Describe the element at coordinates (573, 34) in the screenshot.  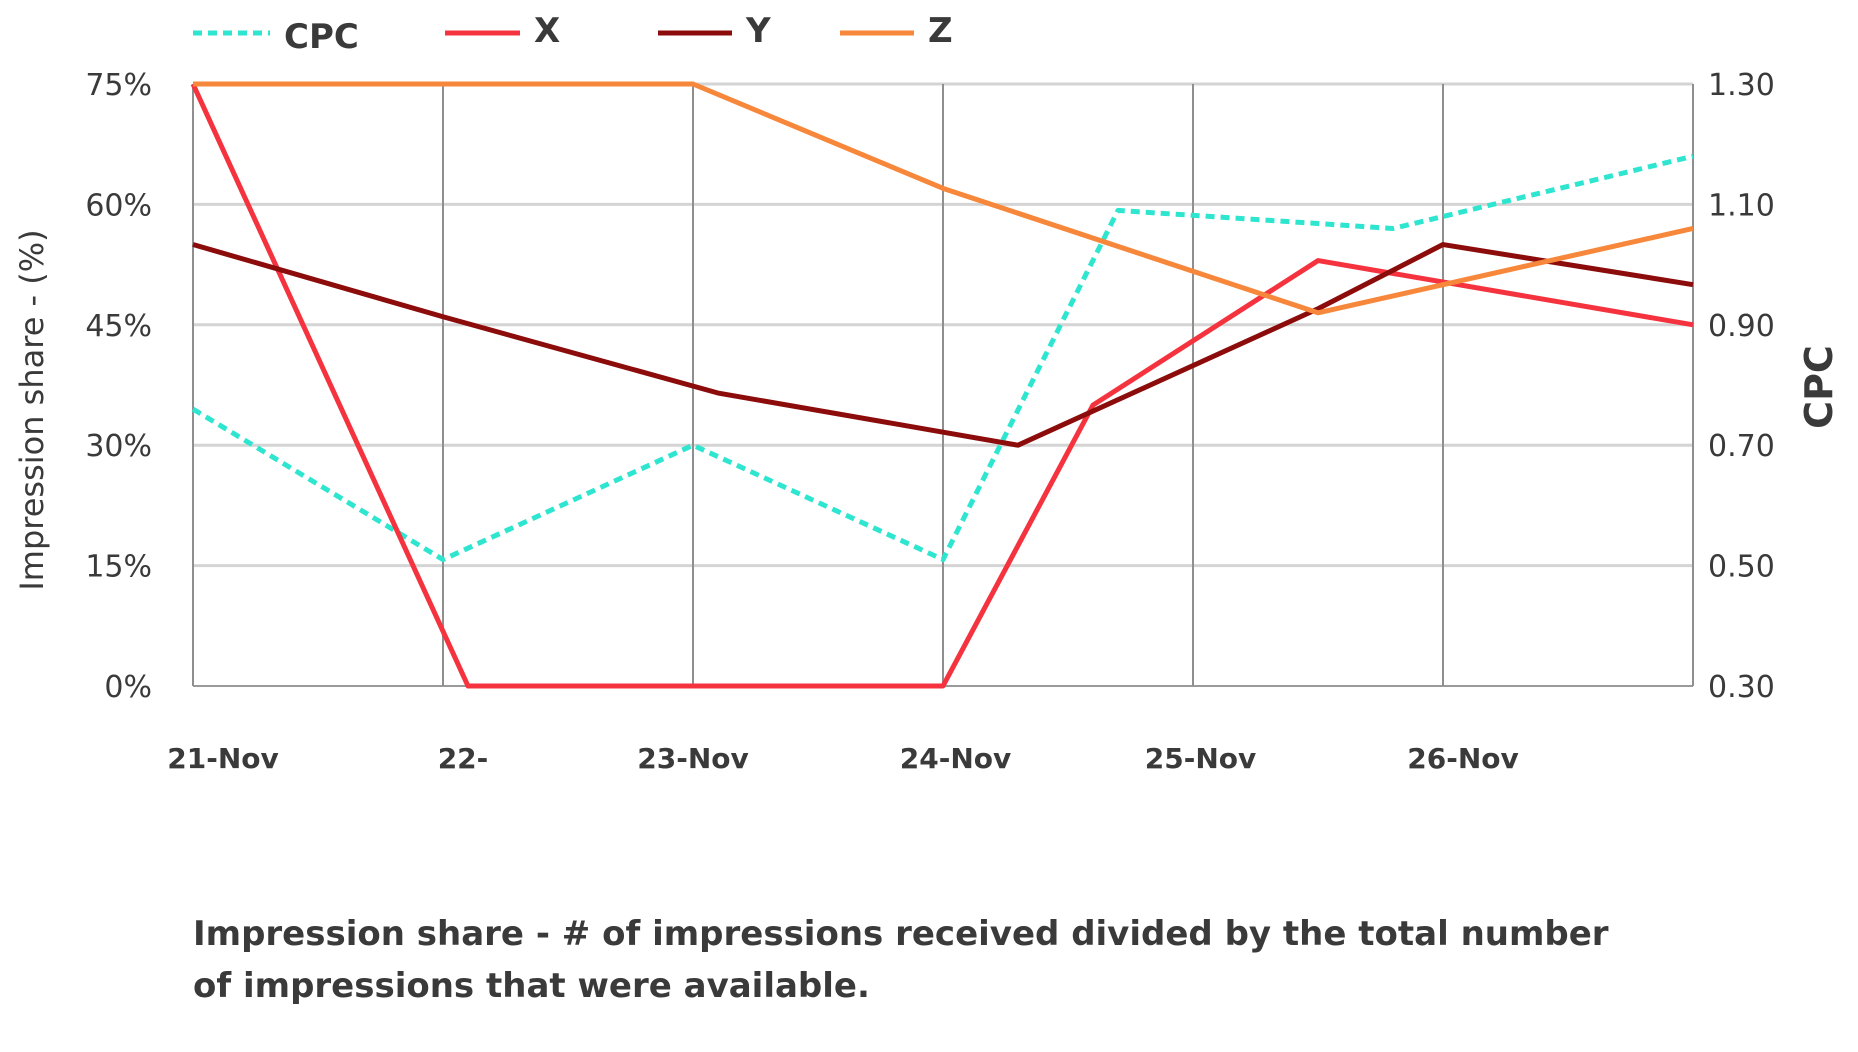
I see `chart-legend: CPC X Y Z` at that location.